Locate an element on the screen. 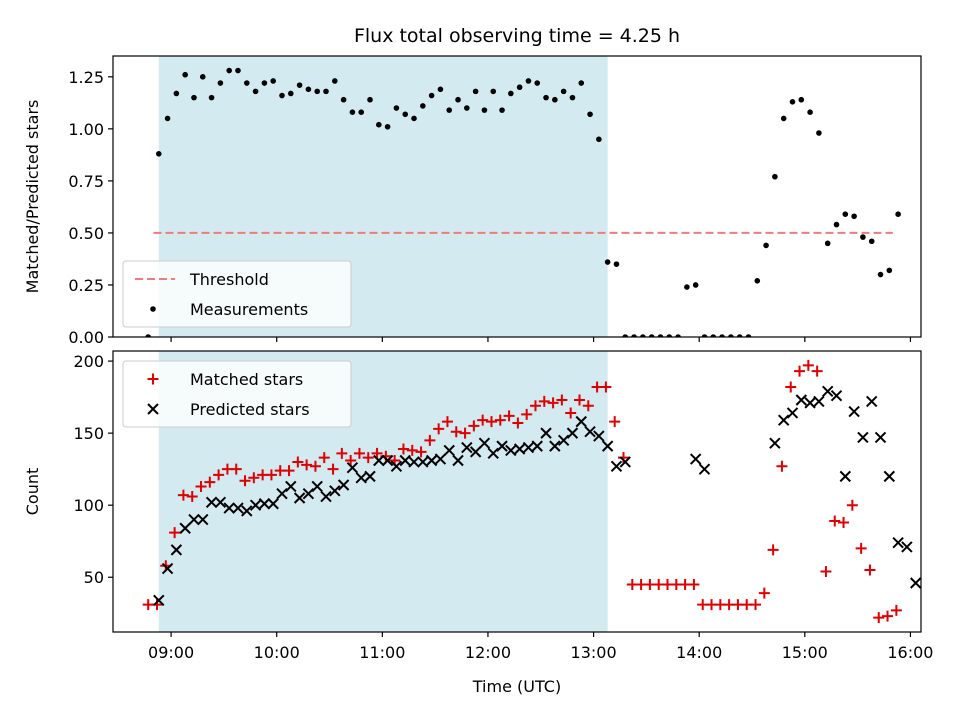 This screenshot has height=720, width=960. x-tick-label: 12:00 is located at coordinates (488, 652).